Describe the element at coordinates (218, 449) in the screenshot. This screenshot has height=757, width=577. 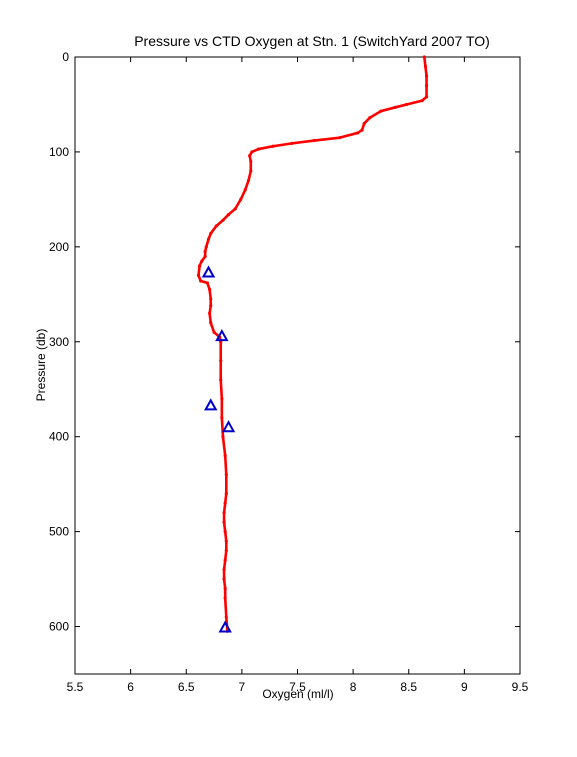
I see `bottle-oxygen-series` at that location.